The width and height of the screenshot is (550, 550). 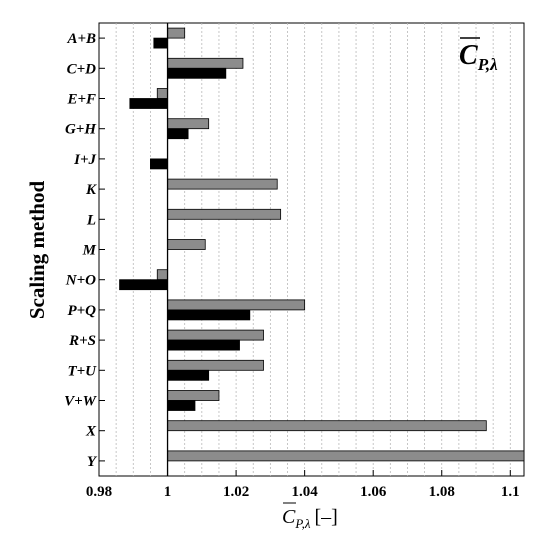 What do you see at coordinates (510, 492) in the screenshot?
I see `x-tick-label: 1.1` at bounding box center [510, 492].